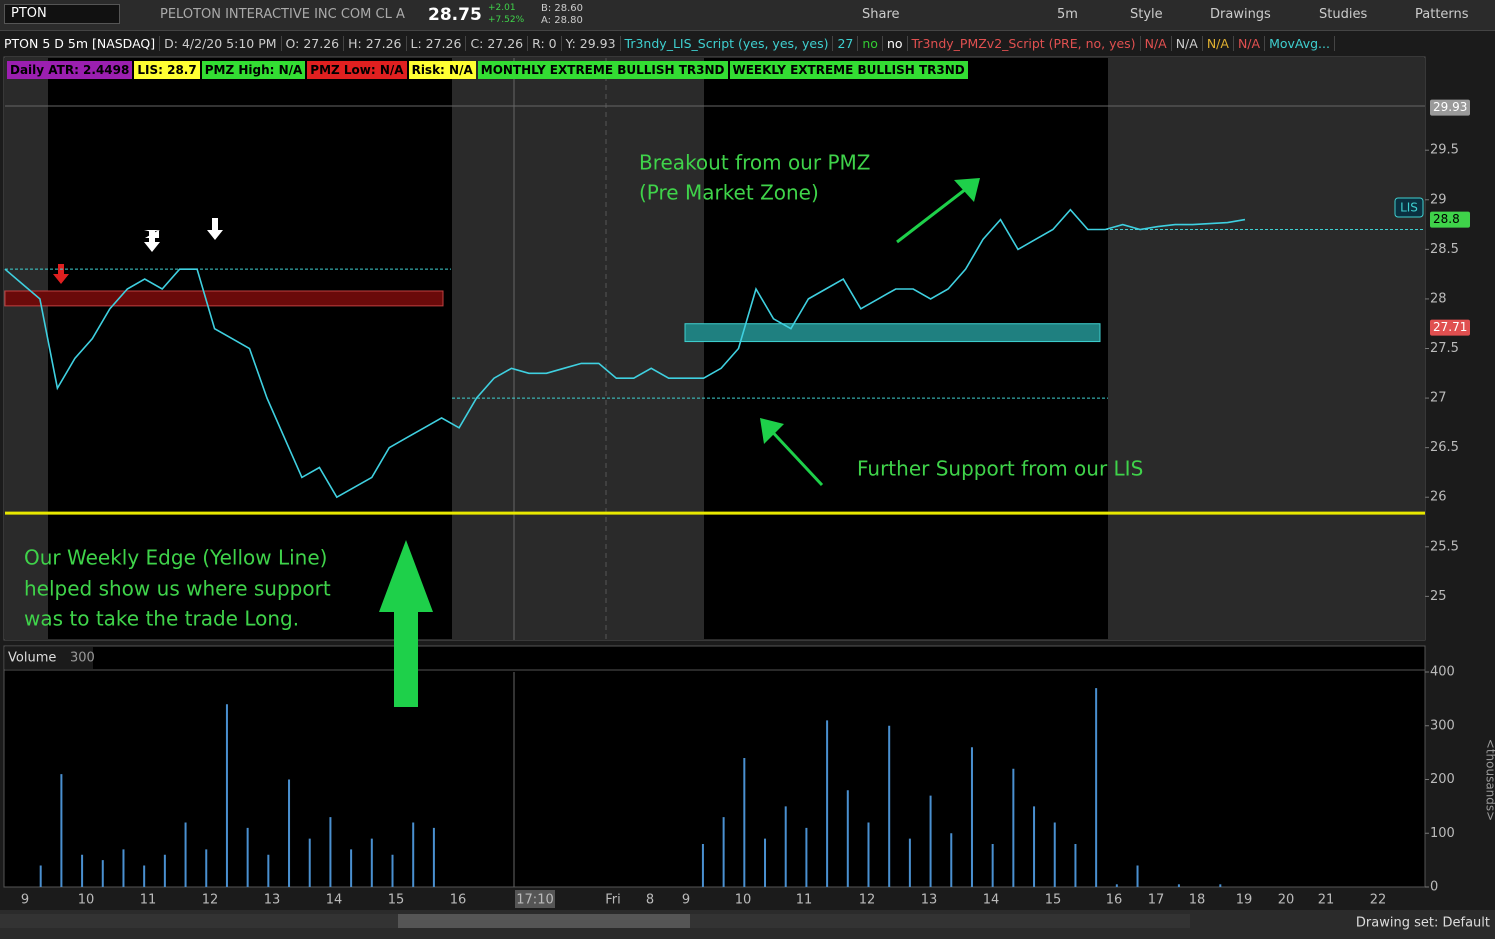 This screenshot has width=1495, height=939. I want to click on company: PELOTON INTERACTIVE INC COM CL A, so click(282, 14).